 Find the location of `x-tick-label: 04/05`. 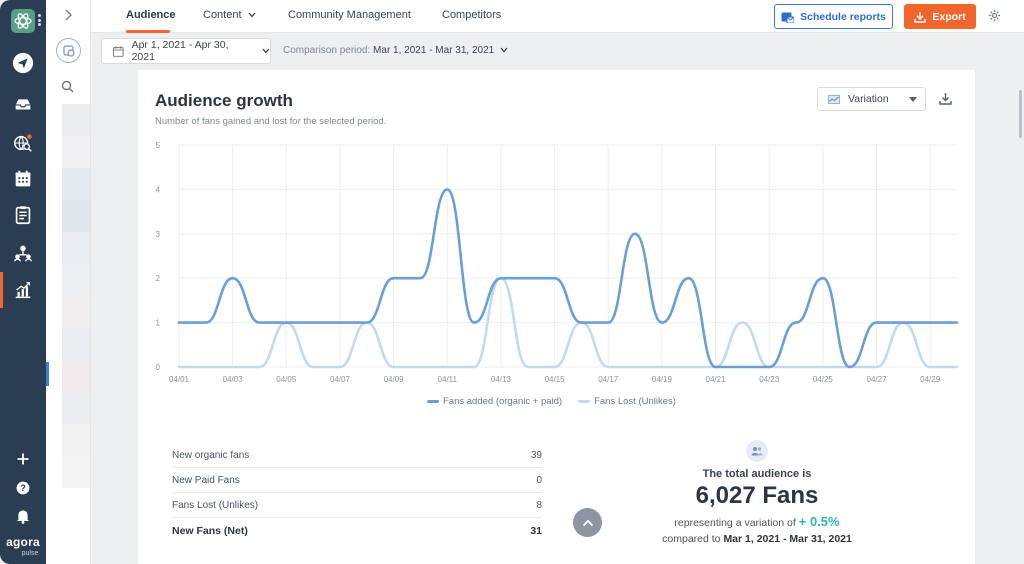

x-tick-label: 04/05 is located at coordinates (286, 379).